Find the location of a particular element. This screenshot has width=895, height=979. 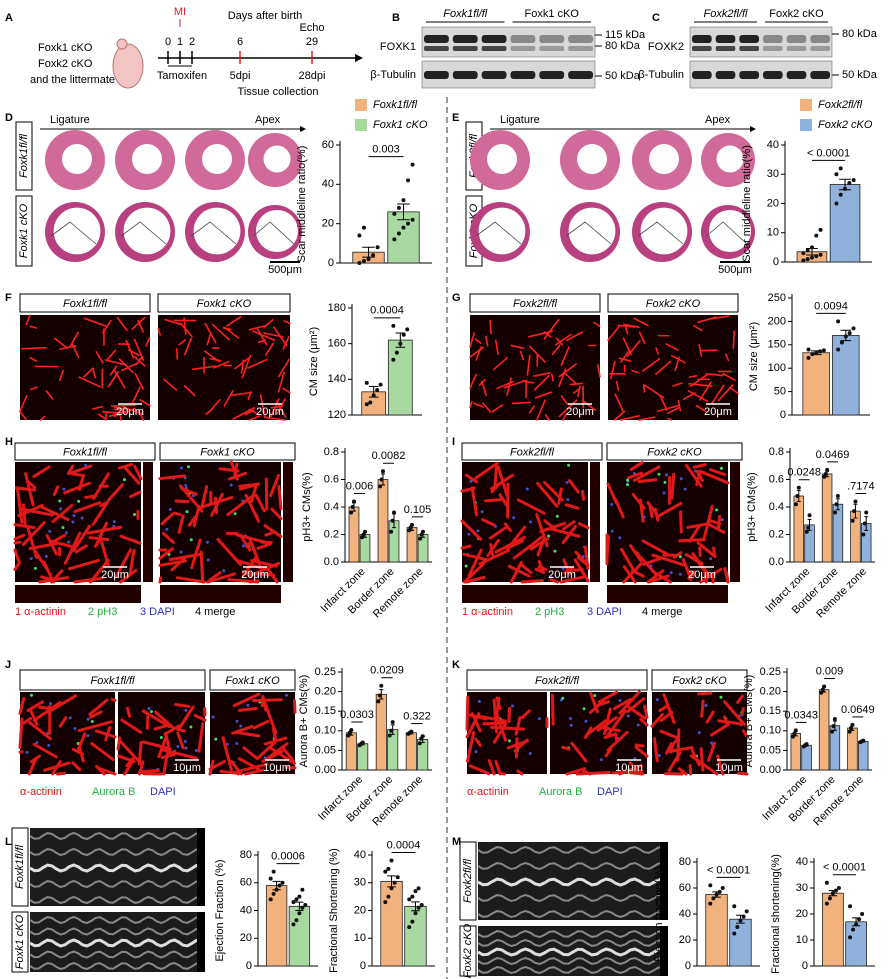

legend-swatch is located at coordinates (806, 105).